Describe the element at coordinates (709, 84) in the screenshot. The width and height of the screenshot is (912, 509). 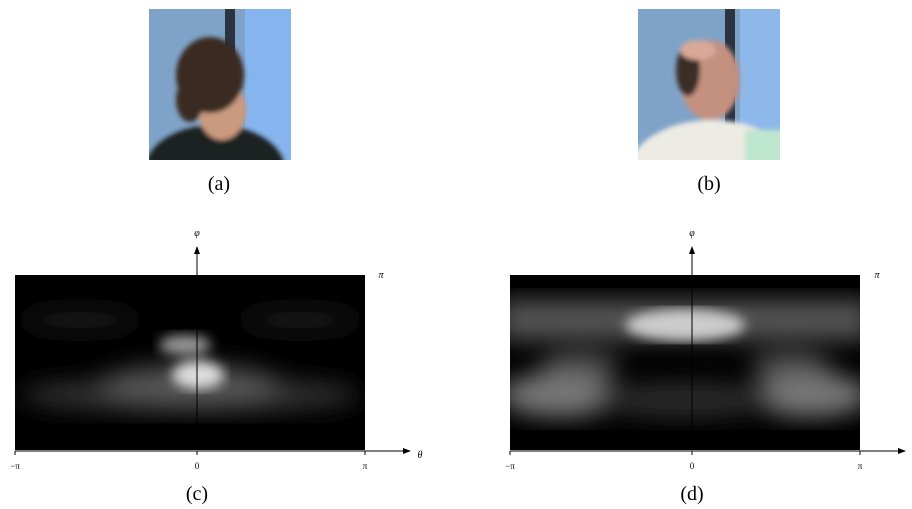
I see `photo-b` at that location.